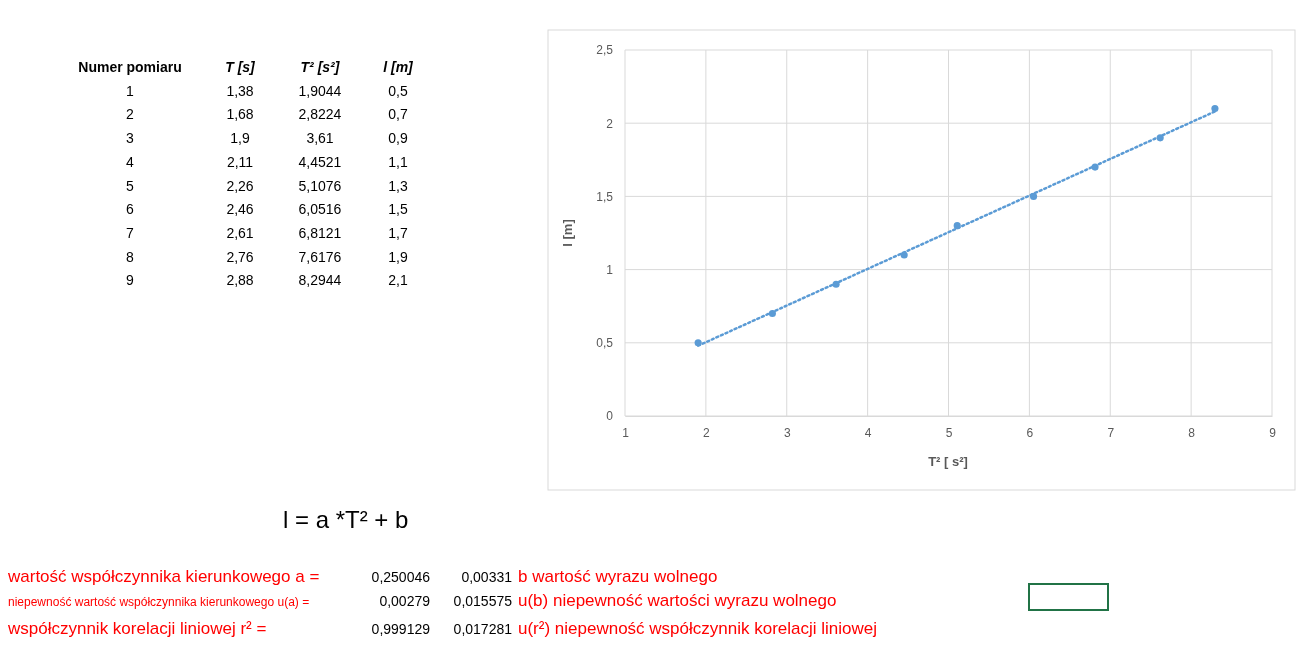 This screenshot has height=645, width=1310. Describe the element at coordinates (398, 232) in the screenshot. I see `text: 1,7` at that location.